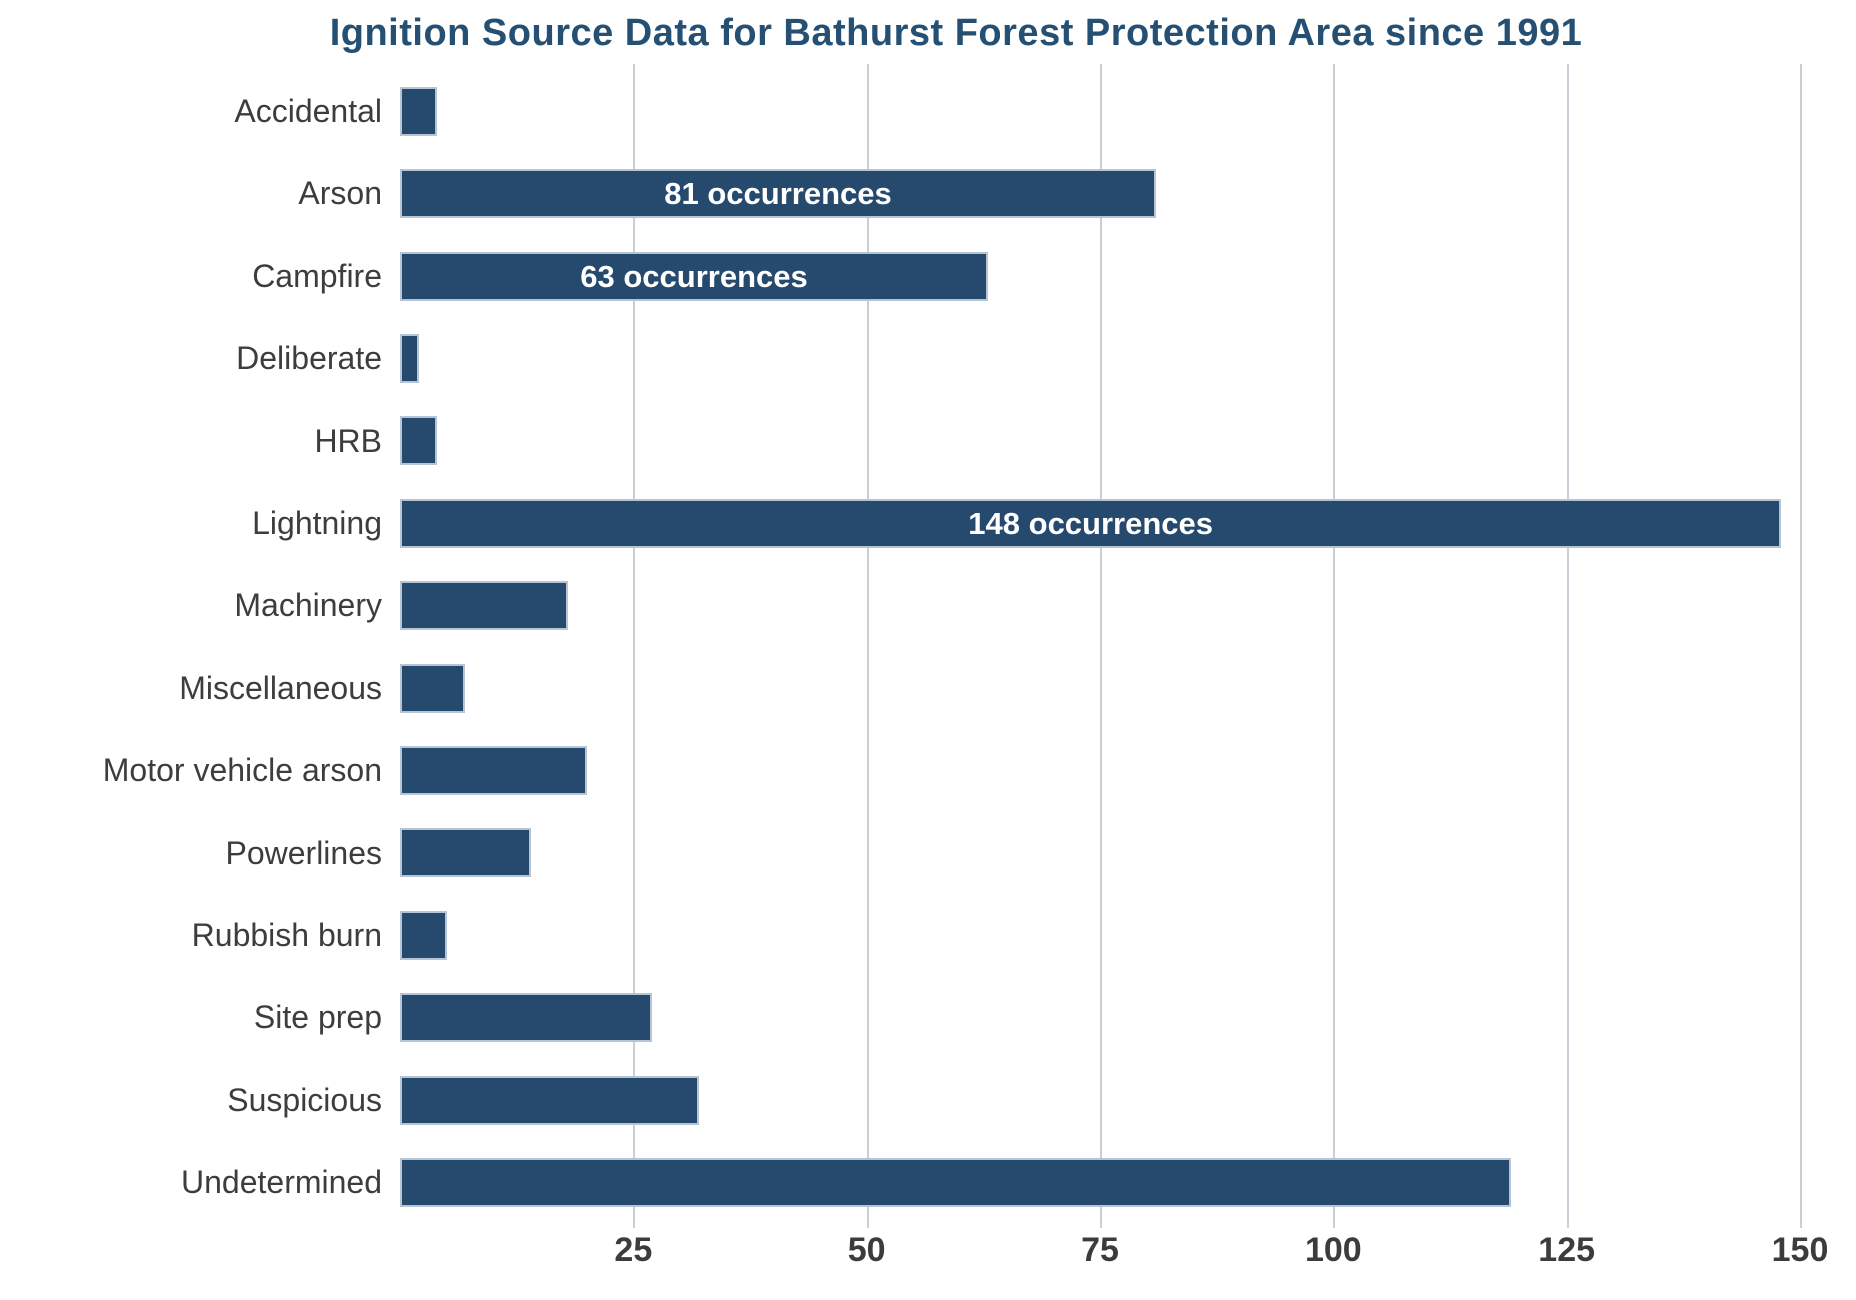 This screenshot has height=1300, width=1856. Describe the element at coordinates (348, 440) in the screenshot. I see `category-label-hrb: HRB` at that location.